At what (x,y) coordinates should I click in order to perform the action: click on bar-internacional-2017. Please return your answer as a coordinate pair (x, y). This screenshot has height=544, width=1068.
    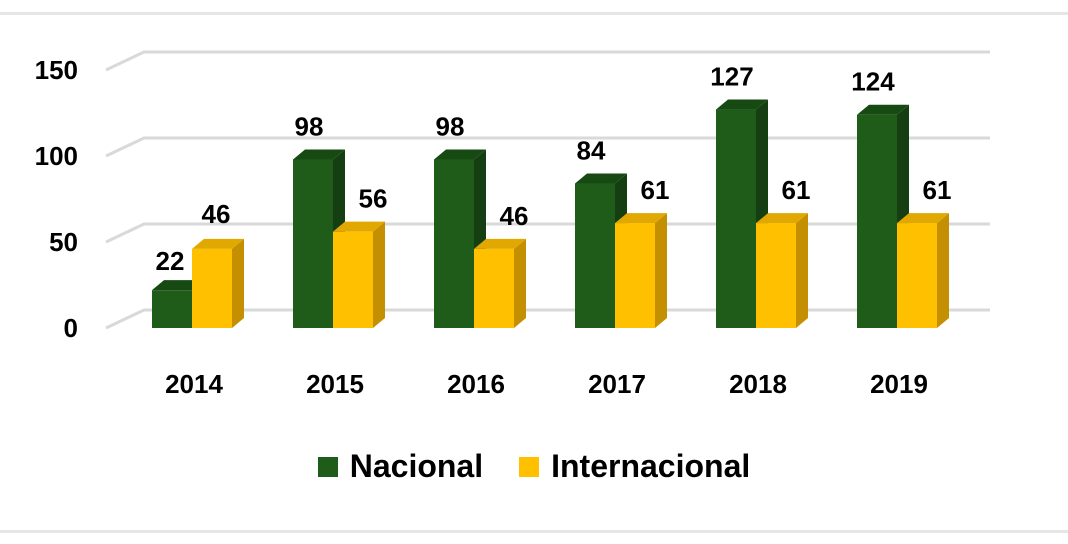
    Looking at the image, I should click on (641, 270).